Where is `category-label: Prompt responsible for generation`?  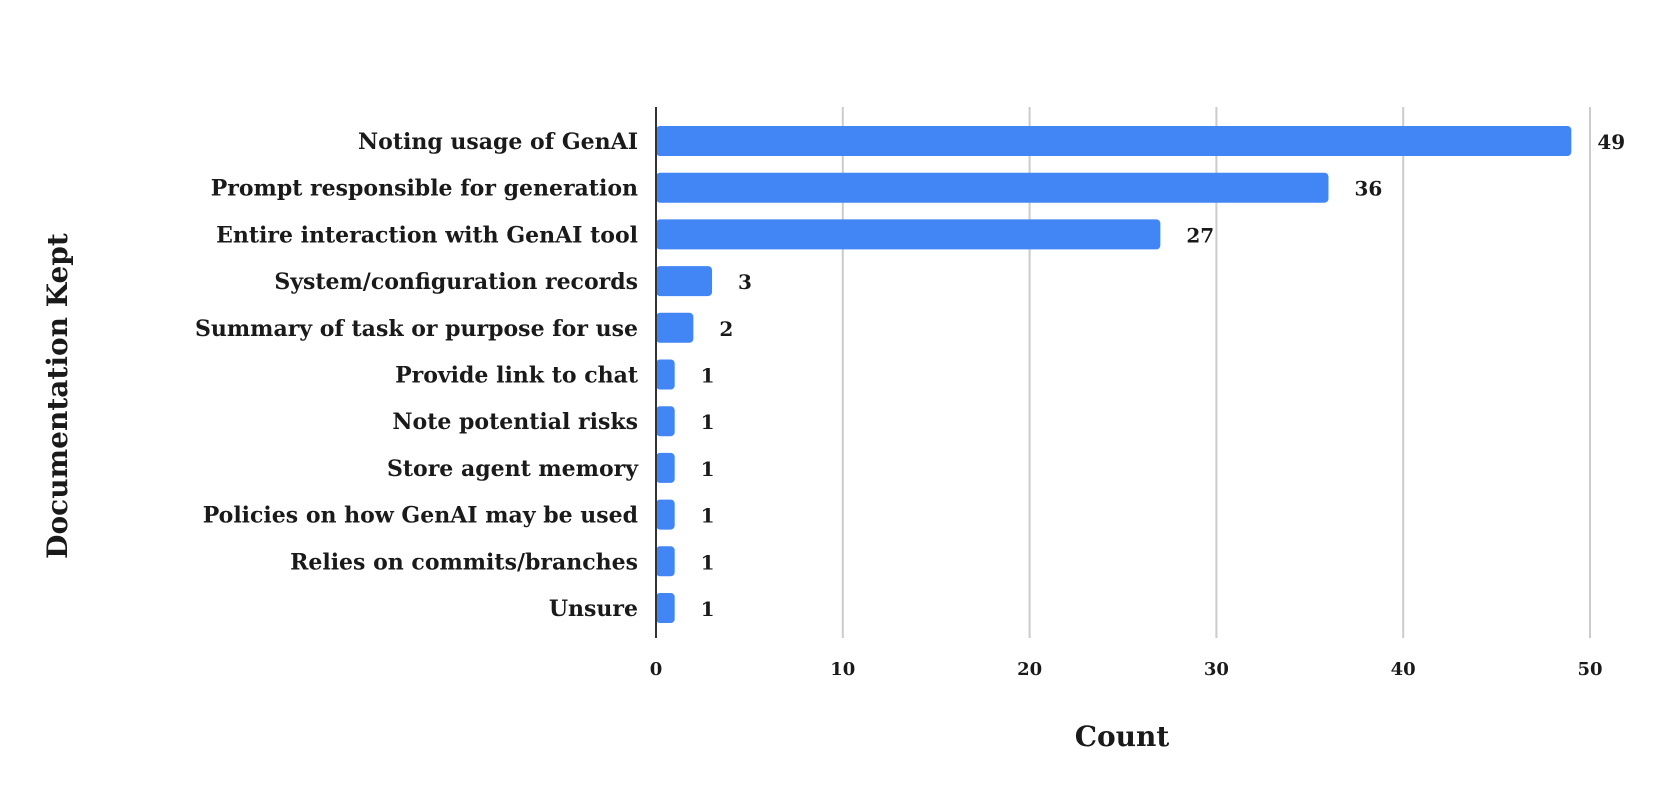 category-label: Prompt responsible for generation is located at coordinates (424, 189).